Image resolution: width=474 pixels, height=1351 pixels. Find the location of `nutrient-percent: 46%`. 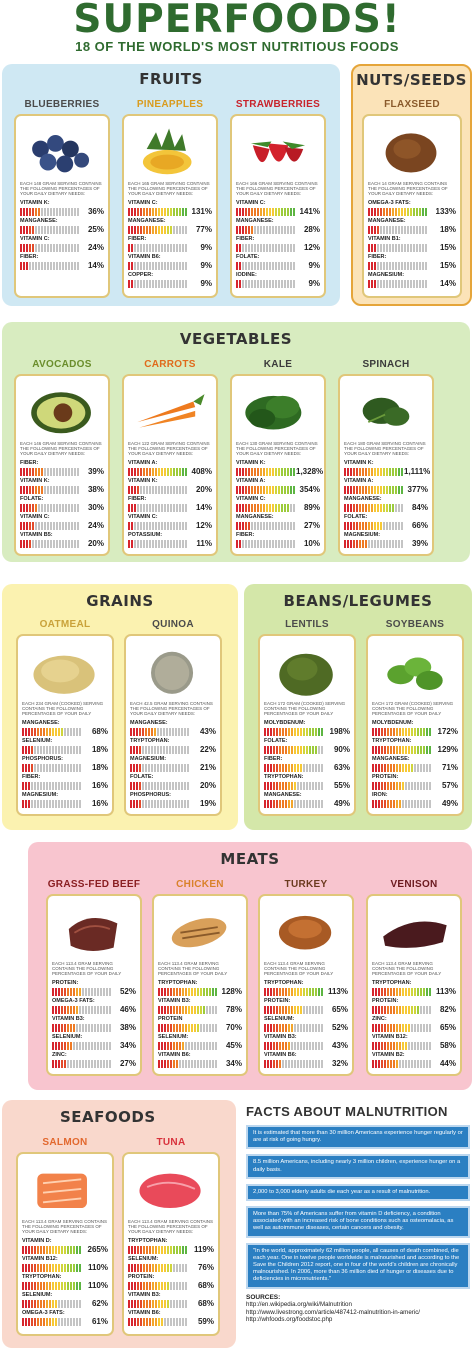

nutrient-percent: 46% is located at coordinates (127, 1009).